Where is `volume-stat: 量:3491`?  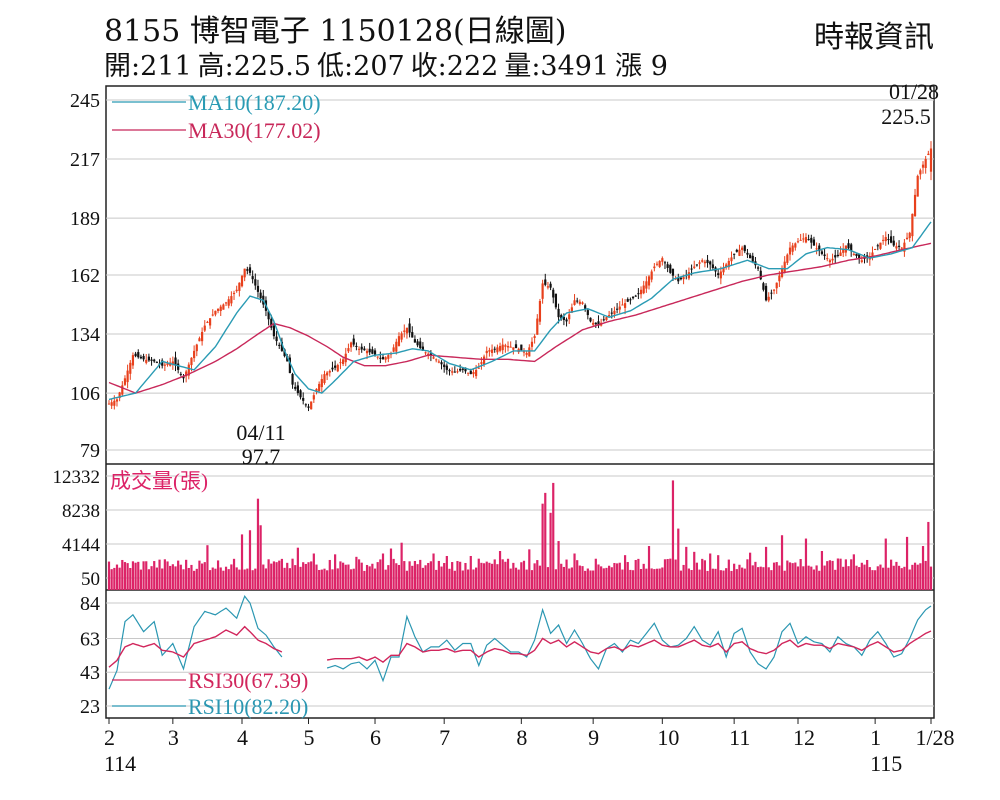 volume-stat: 量:3491 is located at coordinates (557, 66).